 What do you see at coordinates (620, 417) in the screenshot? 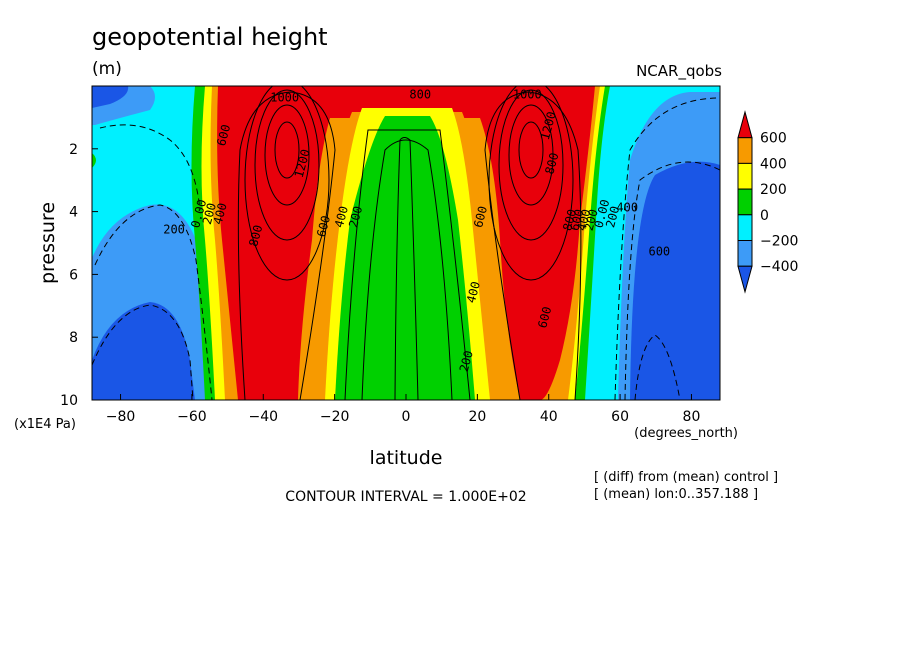
I see `x-tick-label: 60` at bounding box center [620, 417].